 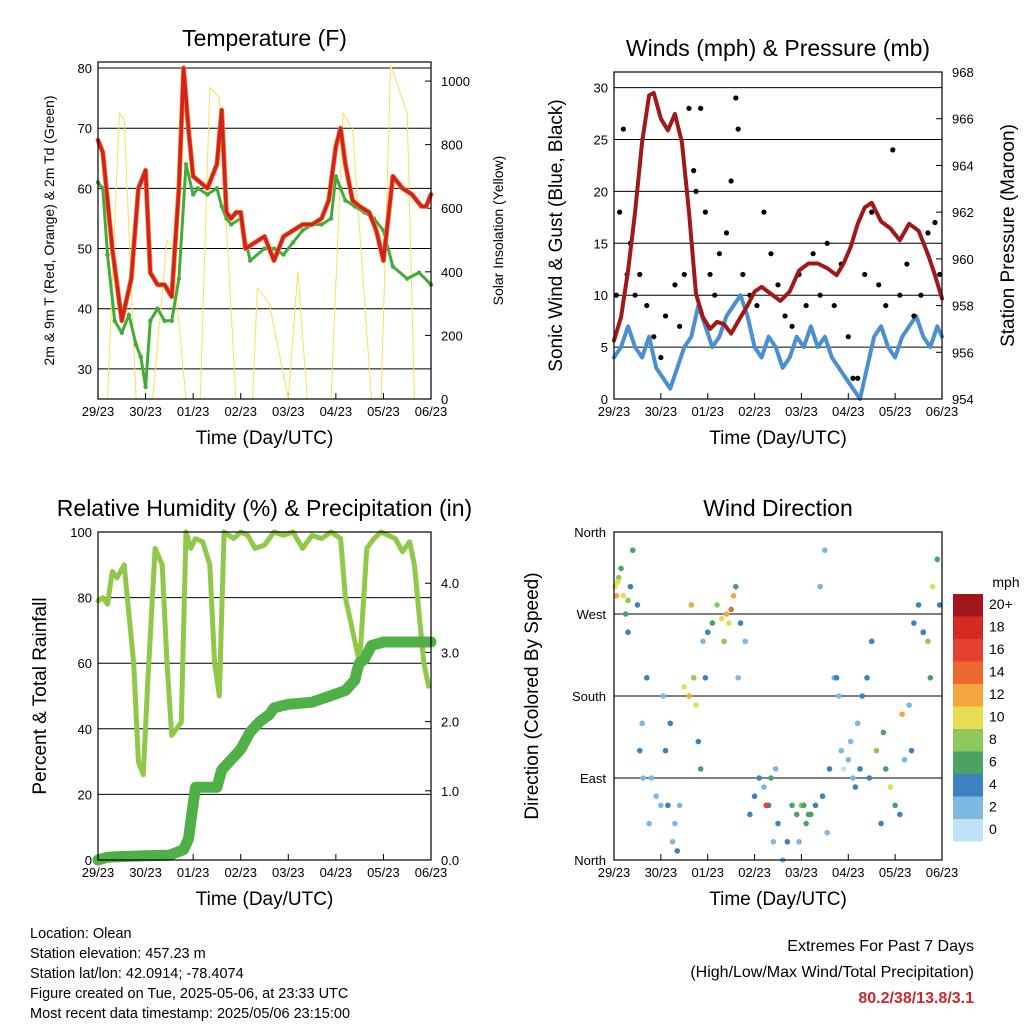 What do you see at coordinates (963, 259) in the screenshot?
I see `y-right-tick-label: 960` at bounding box center [963, 259].